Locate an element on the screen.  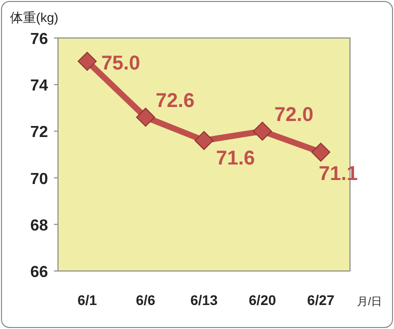
y-tick-label: 74 is located at coordinates (39, 86).